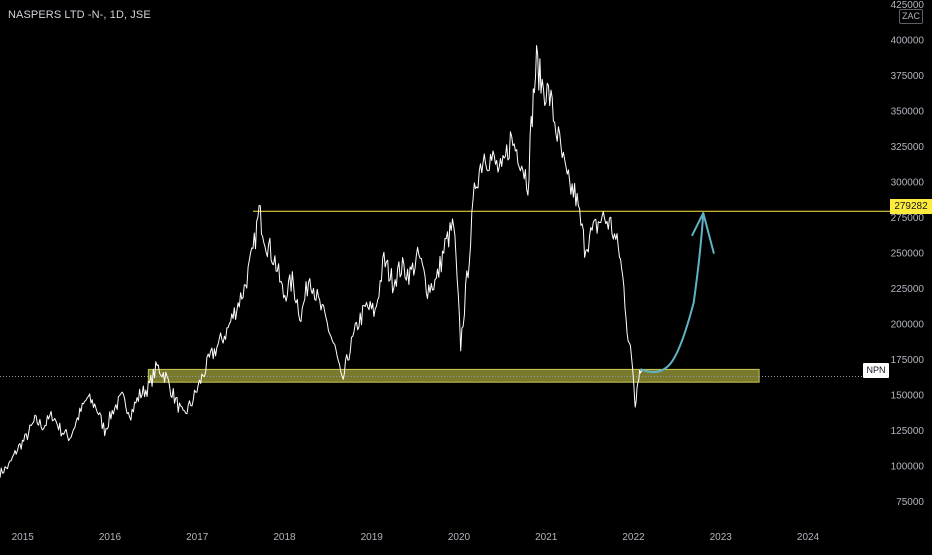 The width and height of the screenshot is (932, 555). Describe the element at coordinates (703, 233) in the screenshot. I see `projection-arrowhead` at that location.